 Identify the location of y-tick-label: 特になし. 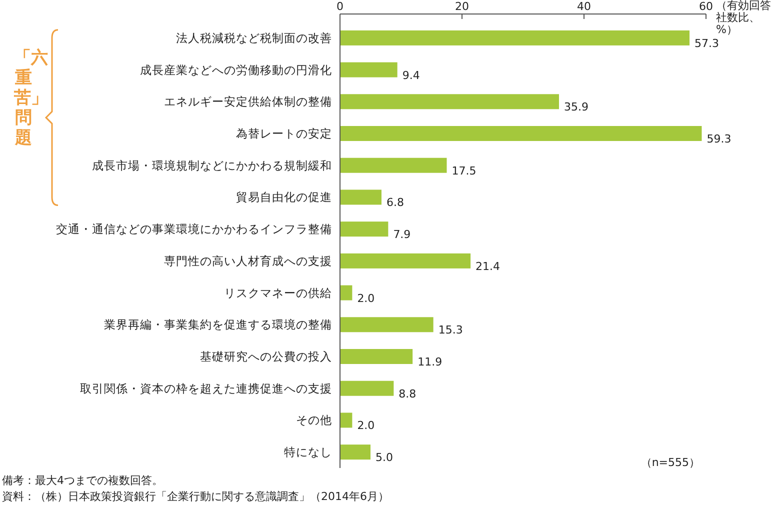
(308, 452).